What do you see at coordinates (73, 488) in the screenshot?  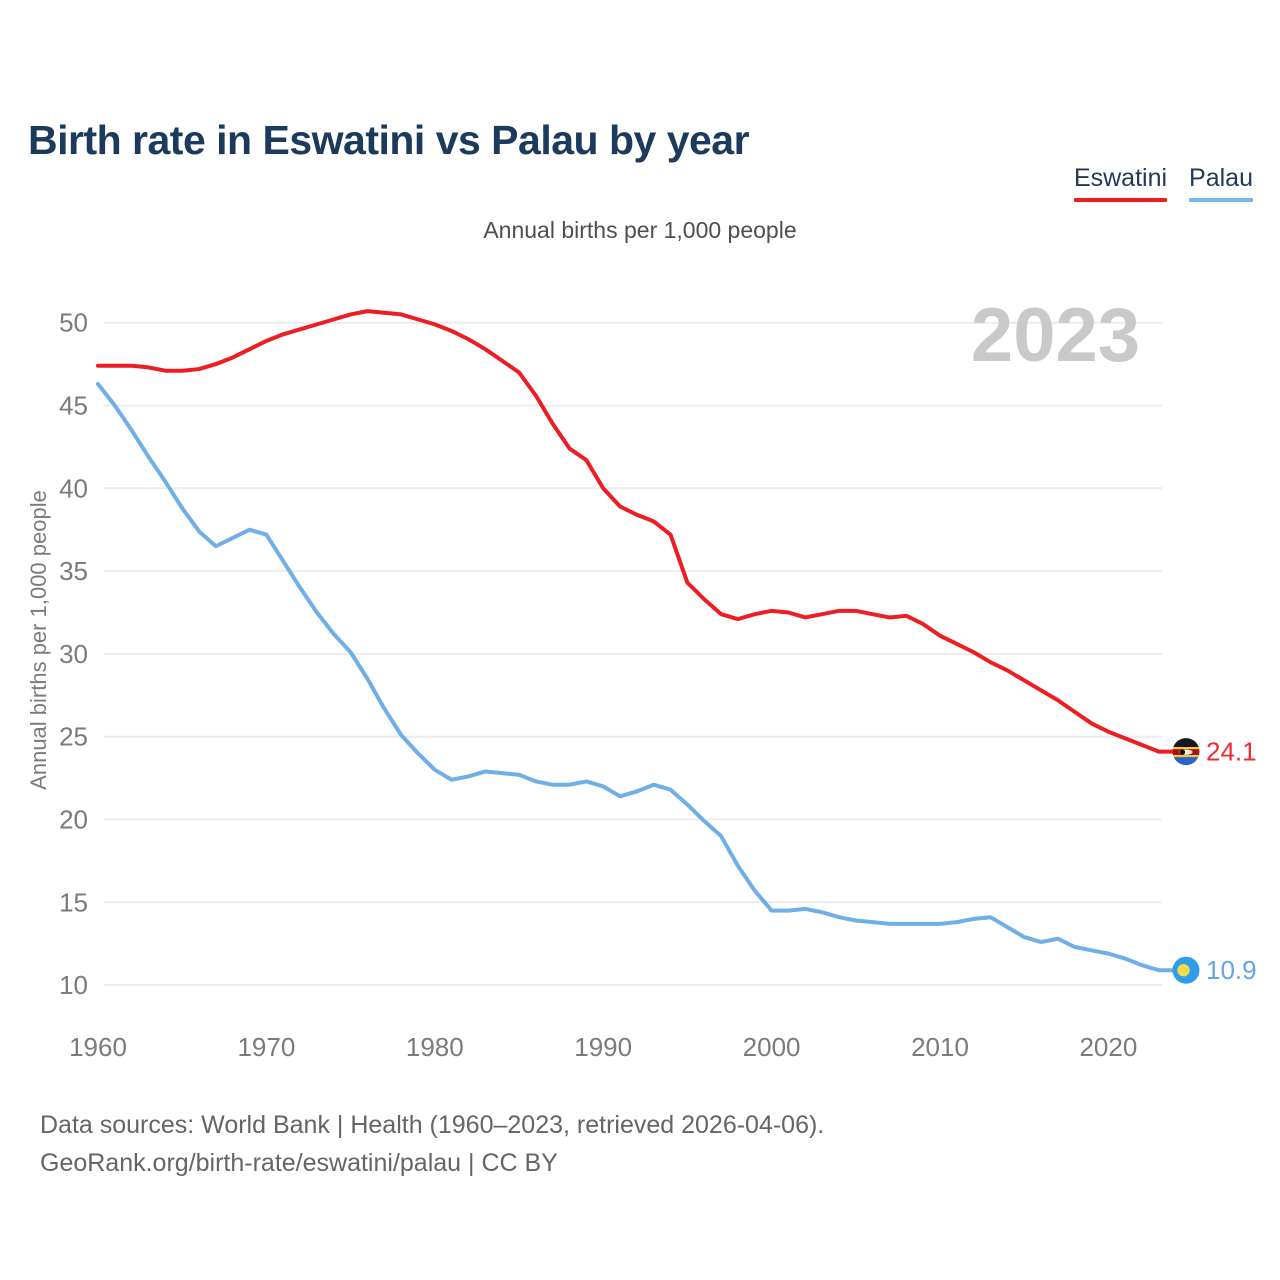 I see `y-tick-label: 40` at bounding box center [73, 488].